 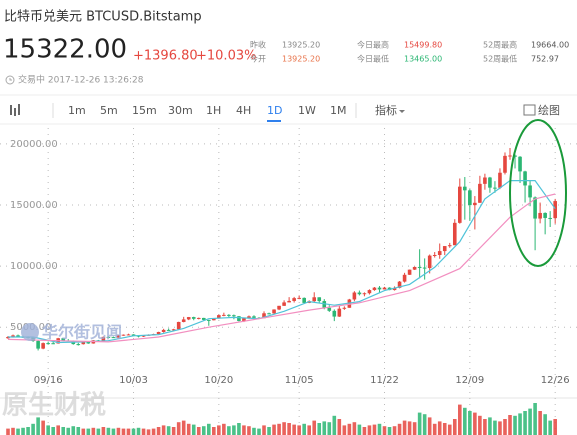 I want to click on x-tick-label: 11/22, so click(x=384, y=380).